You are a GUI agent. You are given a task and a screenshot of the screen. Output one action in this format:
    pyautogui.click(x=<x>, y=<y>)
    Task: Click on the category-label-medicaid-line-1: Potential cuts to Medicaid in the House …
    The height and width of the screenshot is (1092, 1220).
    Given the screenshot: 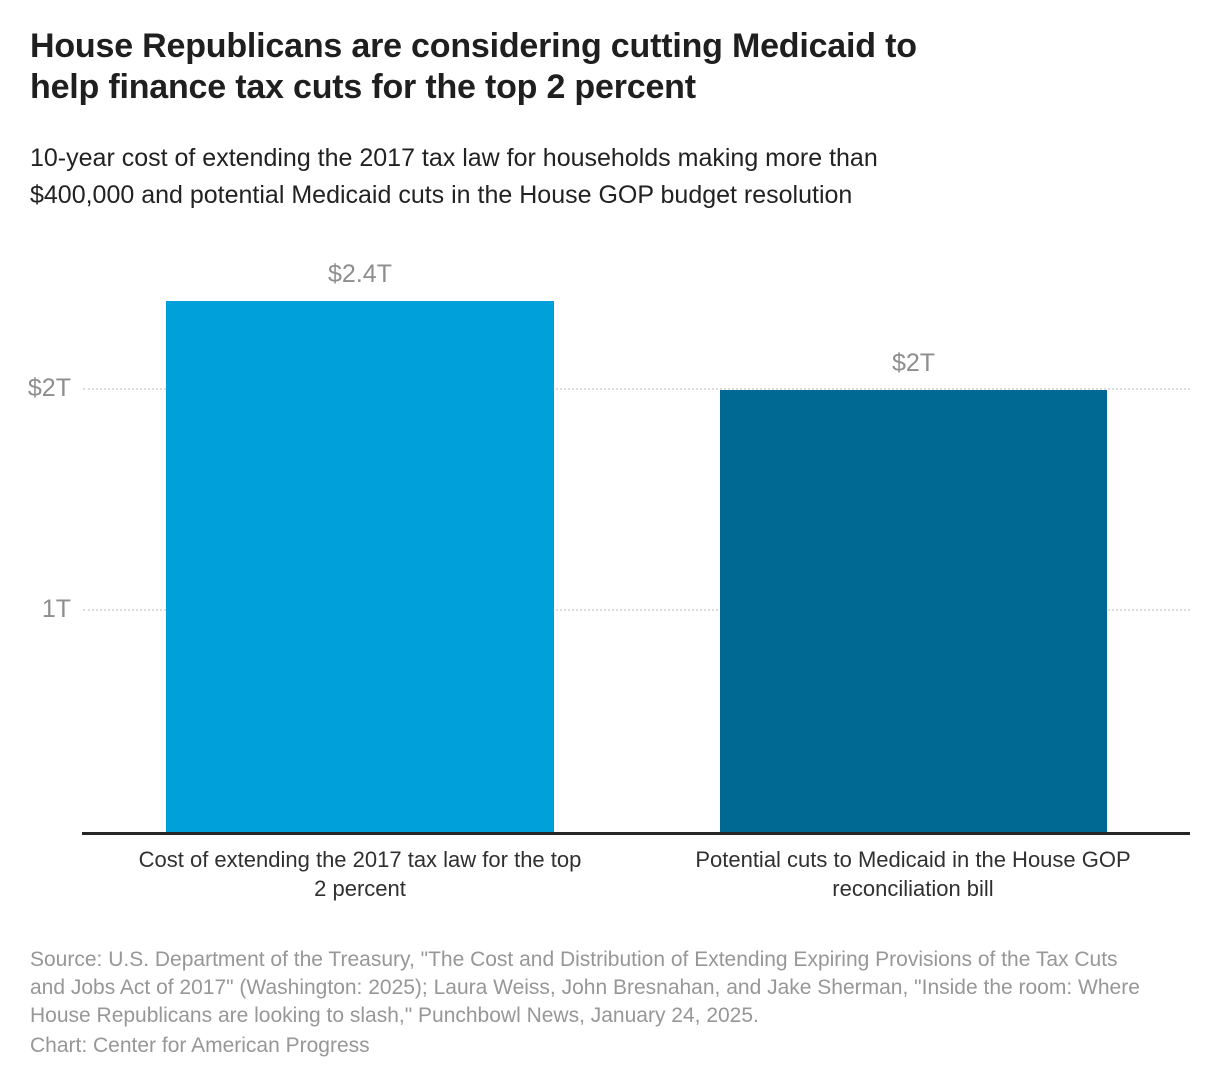 What is the action you would take?
    pyautogui.click(x=913, y=859)
    